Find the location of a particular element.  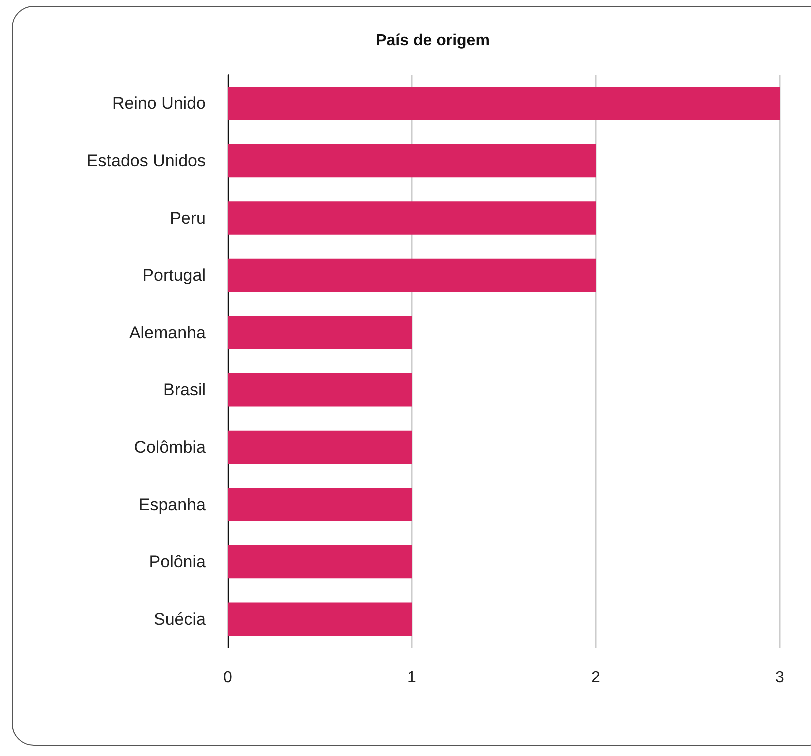

y-tick-label: Peru is located at coordinates (188, 218).